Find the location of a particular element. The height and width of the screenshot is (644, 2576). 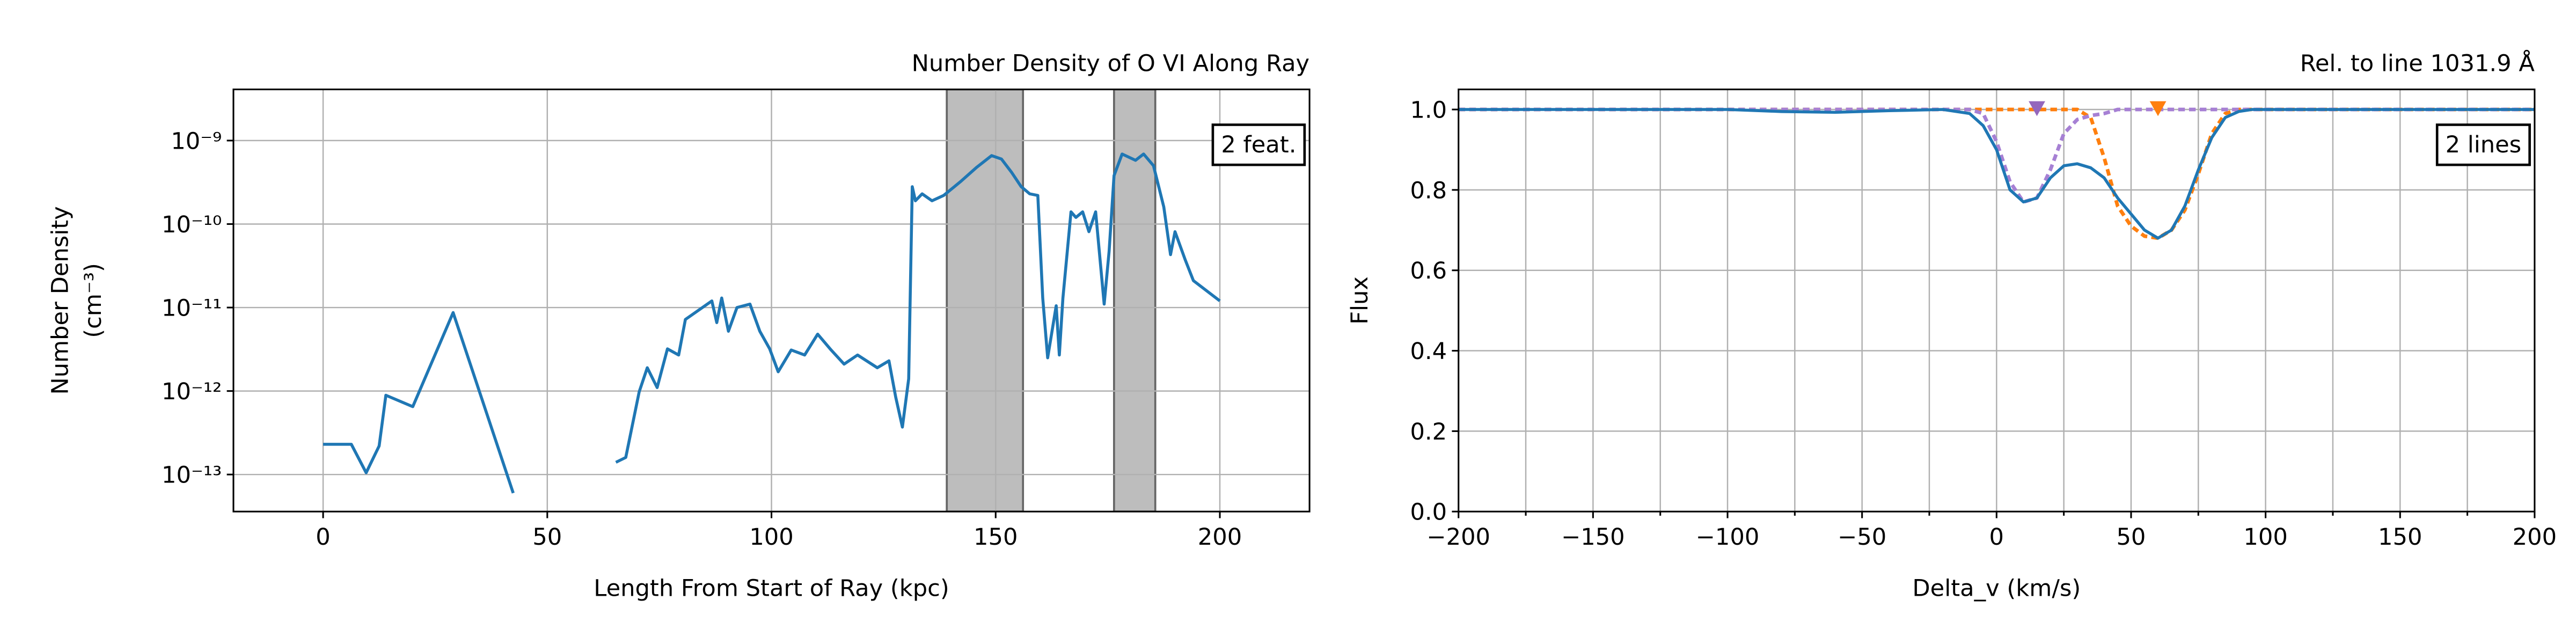

y-tick-label: 10⁻¹³ is located at coordinates (192, 475).